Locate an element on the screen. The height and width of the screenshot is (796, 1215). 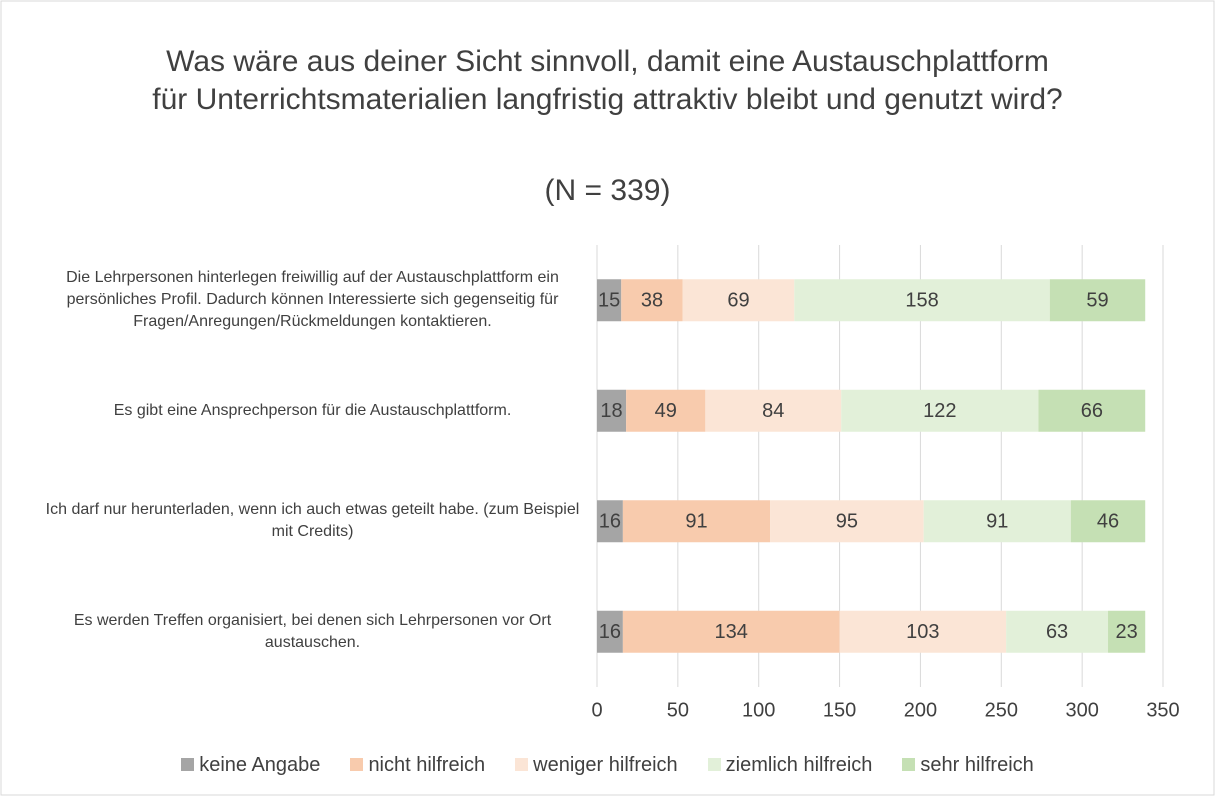
legend-item: keine Angabe is located at coordinates (250, 765).